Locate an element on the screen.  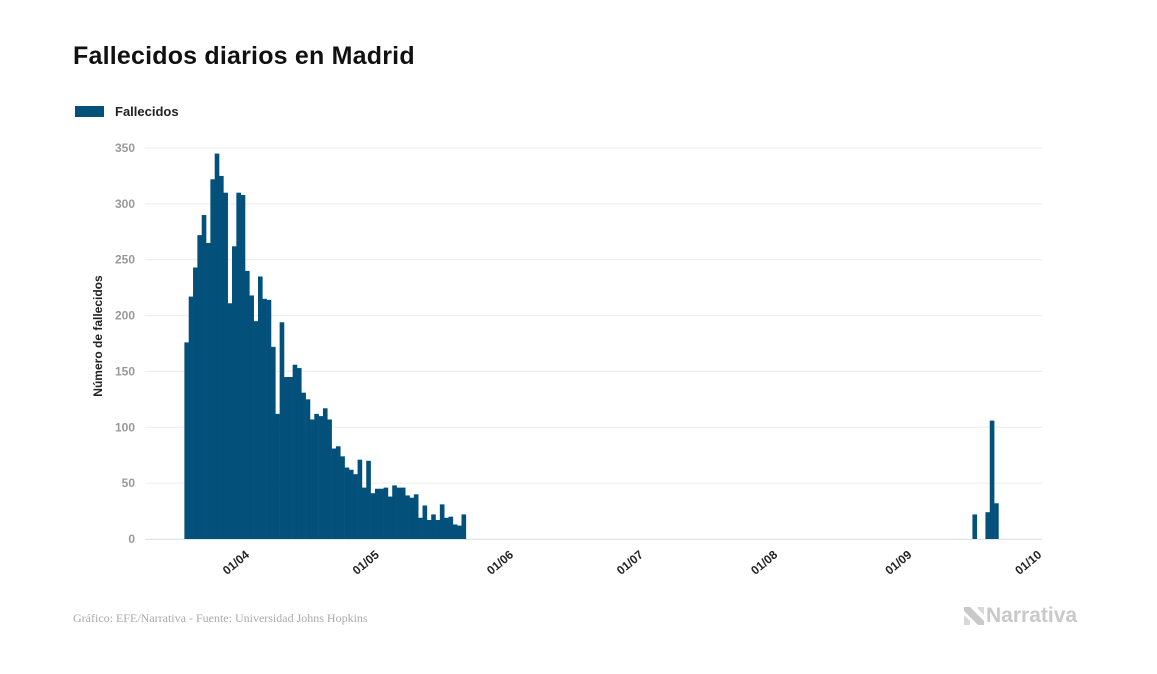
y-tick-label: 50 is located at coordinates (129, 483).